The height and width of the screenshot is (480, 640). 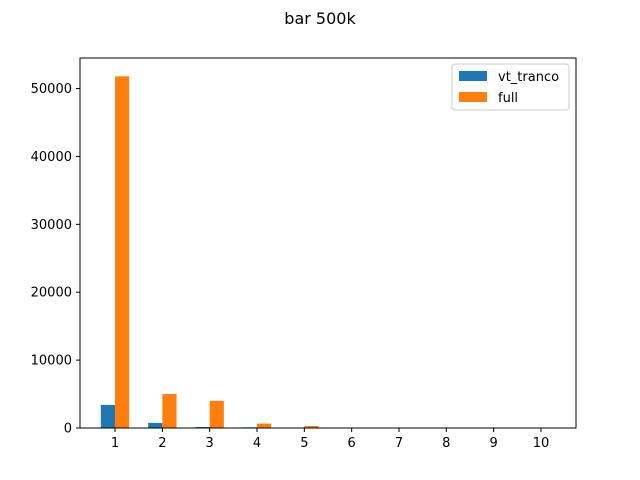 What do you see at coordinates (528, 77) in the screenshot?
I see `legend-label-vt-tranco: vt_tranco` at bounding box center [528, 77].